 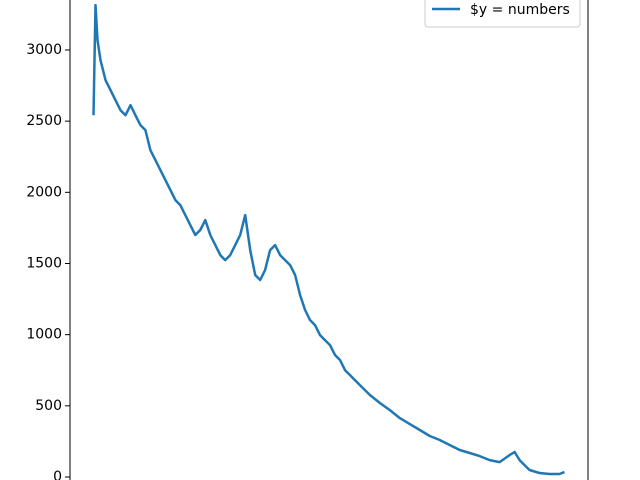 What do you see at coordinates (44, 50) in the screenshot?
I see `y-tick-label: 3000` at bounding box center [44, 50].